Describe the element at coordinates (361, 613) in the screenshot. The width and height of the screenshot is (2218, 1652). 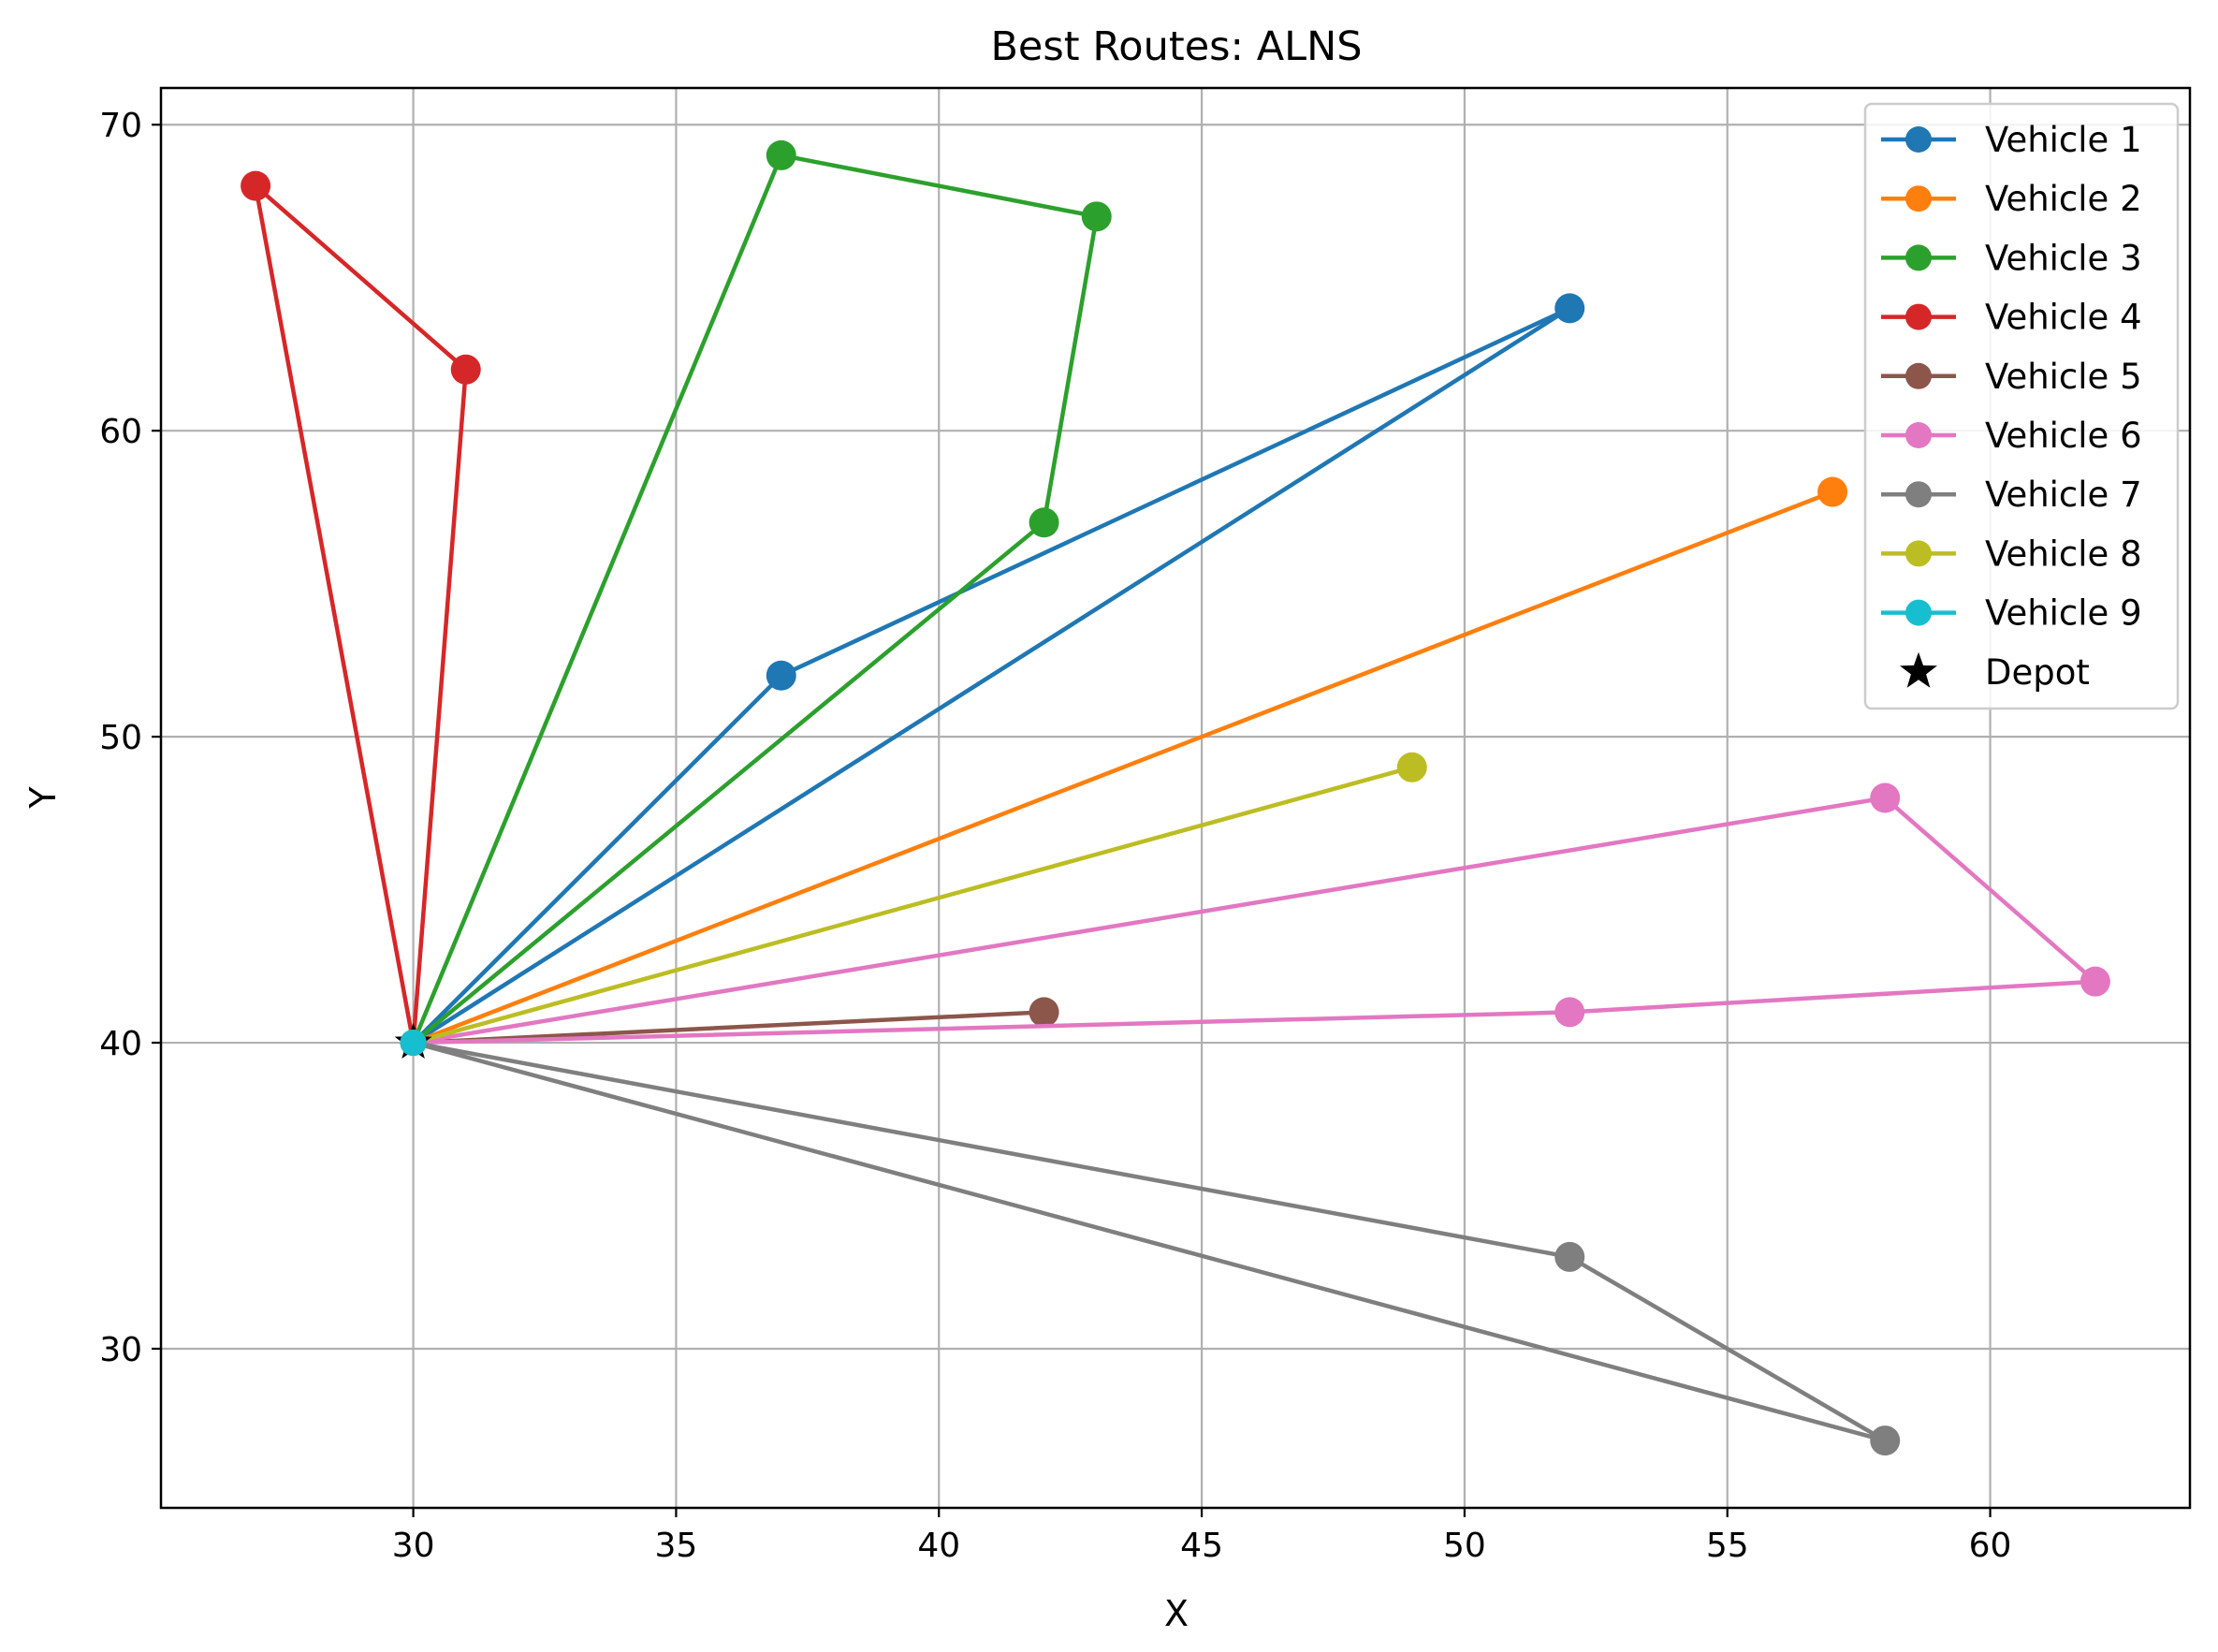
I see `vehicle-4-line` at that location.